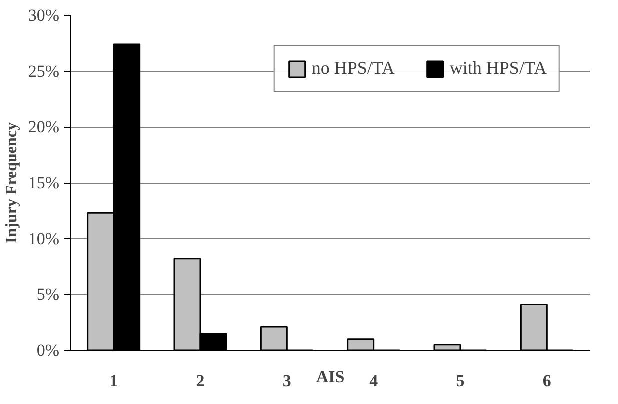  I want to click on x-tick-label: 5, so click(460, 381).